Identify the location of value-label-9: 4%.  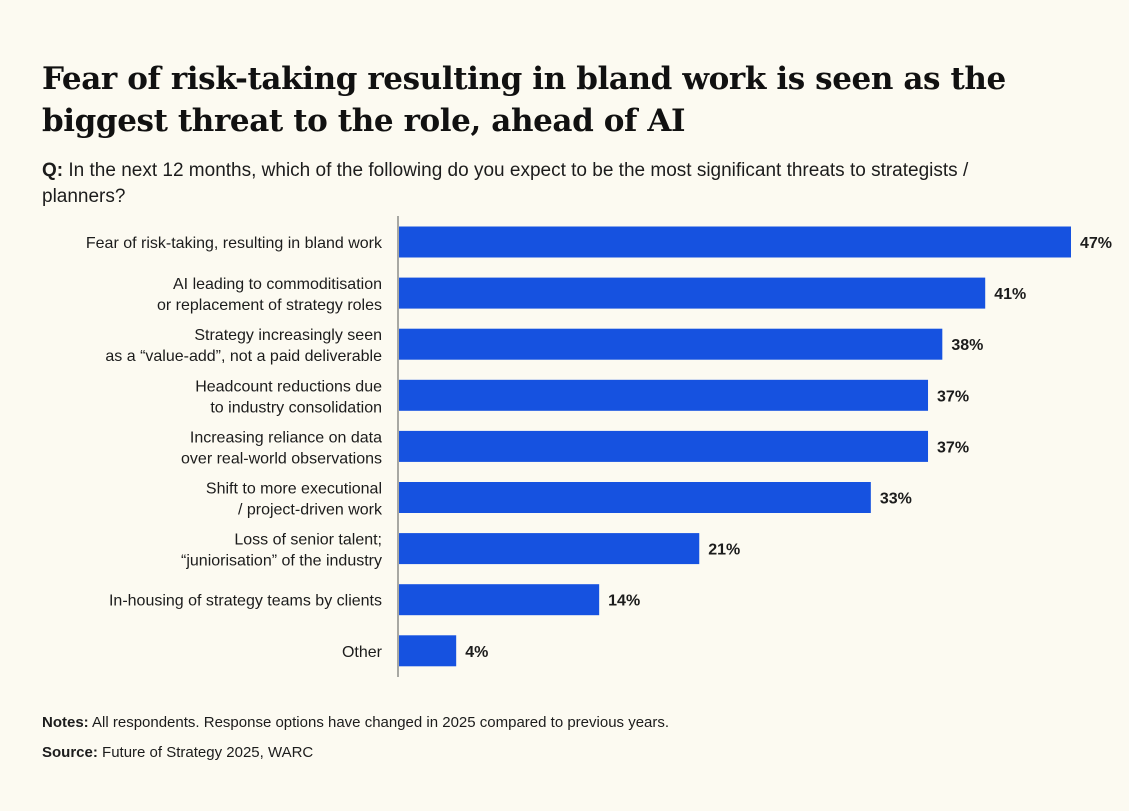
(476, 652).